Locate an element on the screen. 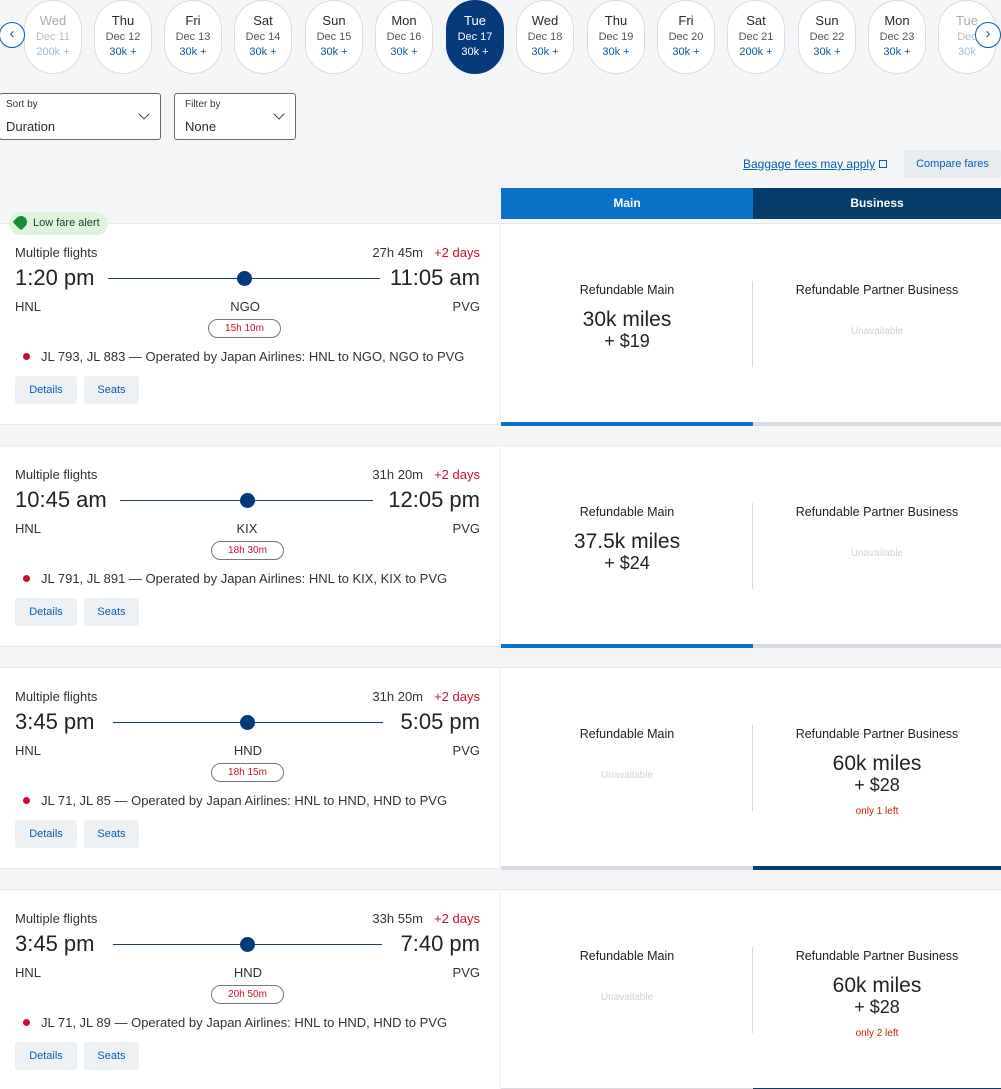  tab-business: Business is located at coordinates (877, 203).